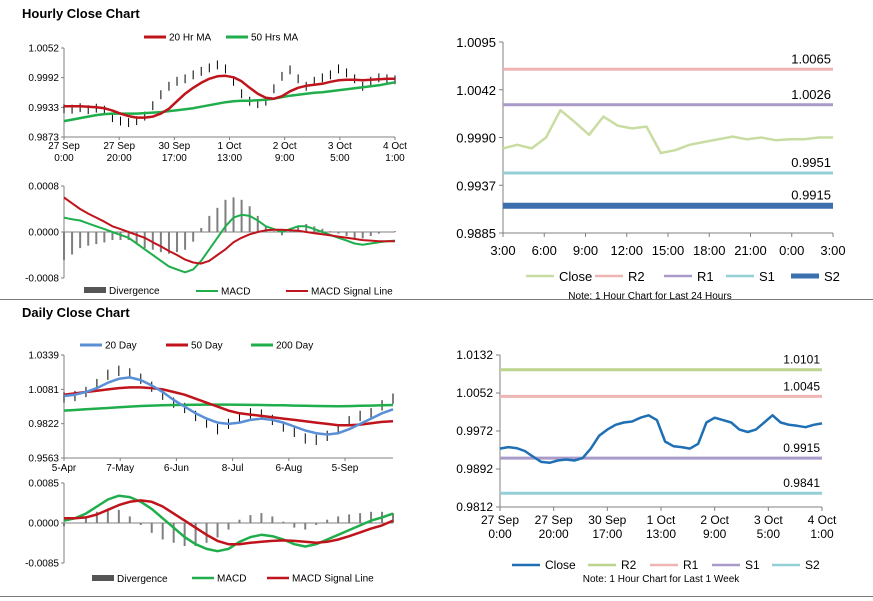 This screenshot has width=873, height=601. I want to click on daily-levels-xtick-label: 1 Oct, so click(661, 520).